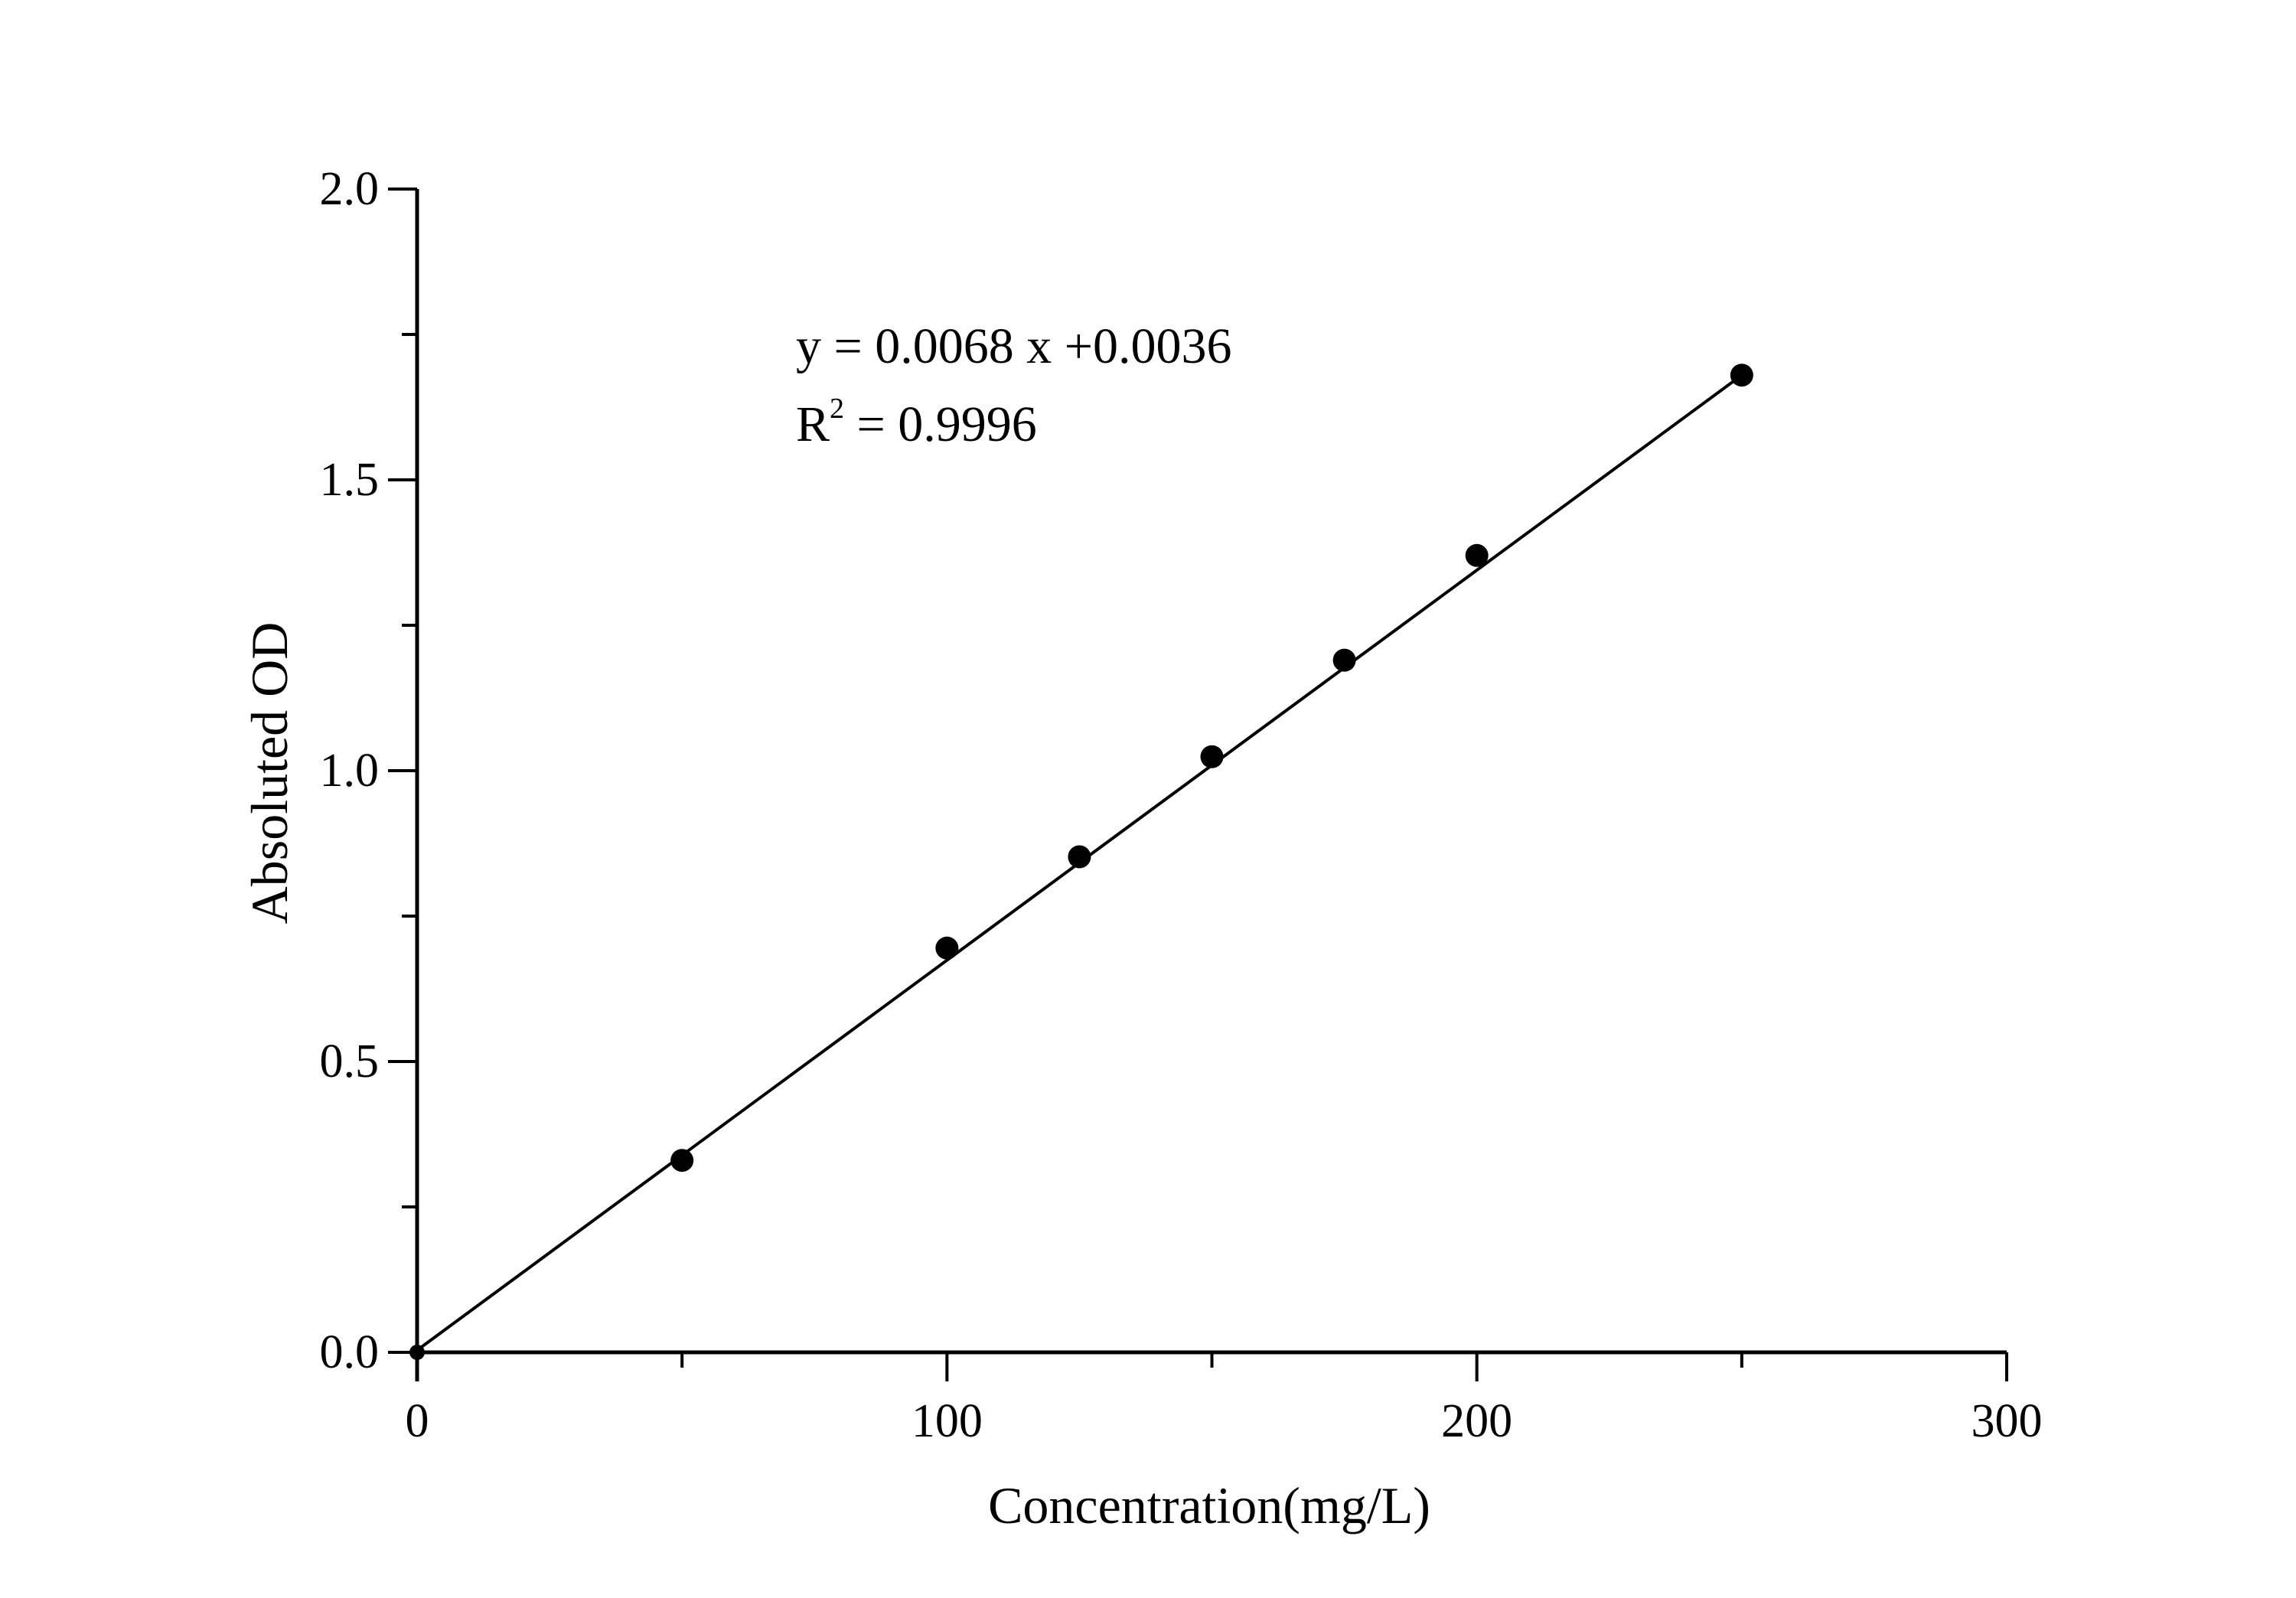 The width and height of the screenshot is (2296, 1598). I want to click on x-tick-label: 100, so click(947, 1421).